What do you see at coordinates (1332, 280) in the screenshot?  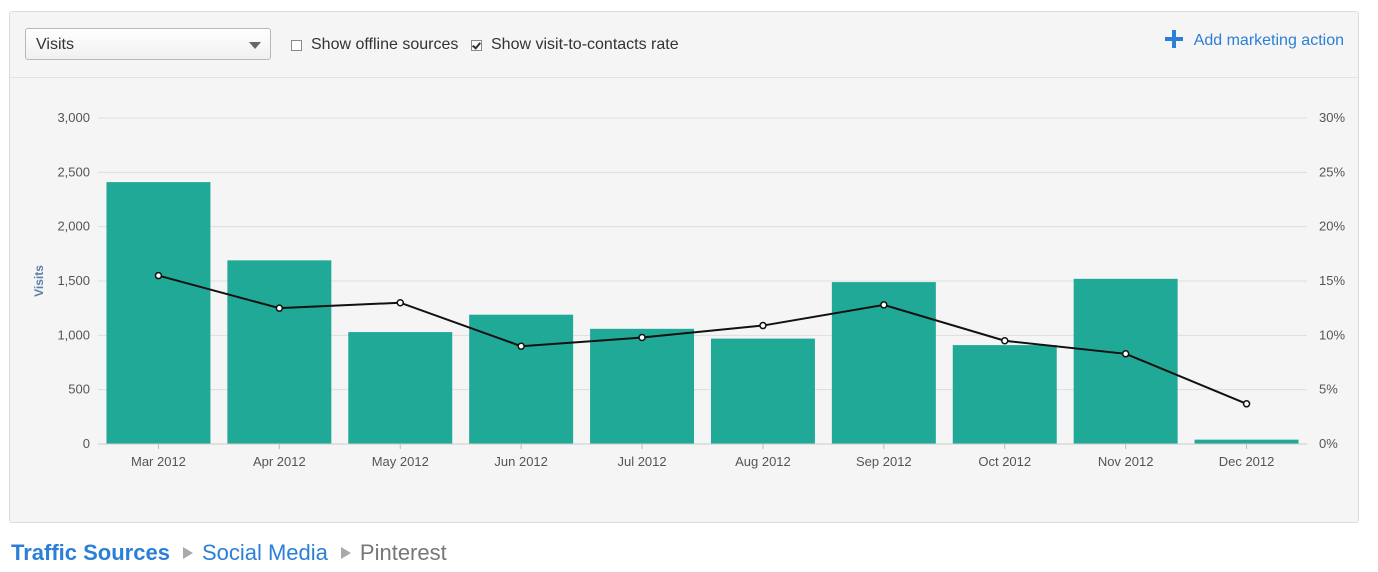 I see `y2-tick-label: 15%` at bounding box center [1332, 280].